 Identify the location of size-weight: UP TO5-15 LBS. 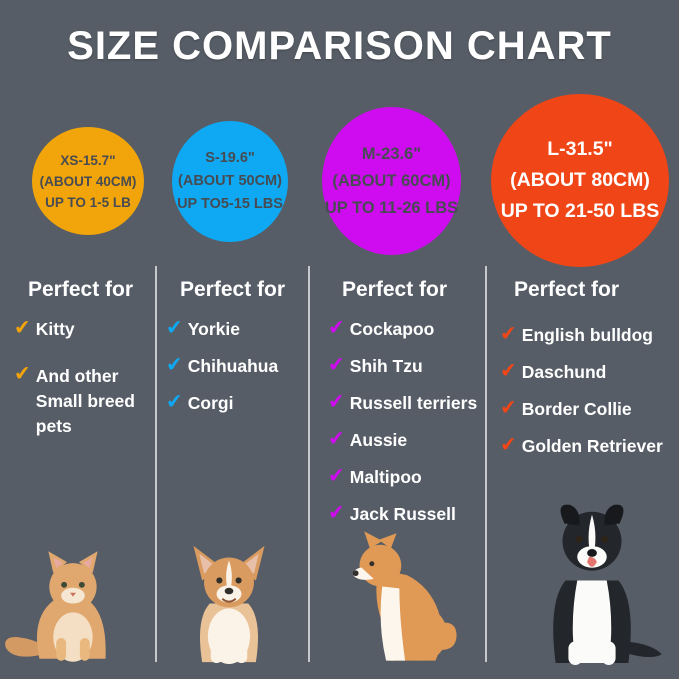
(230, 204).